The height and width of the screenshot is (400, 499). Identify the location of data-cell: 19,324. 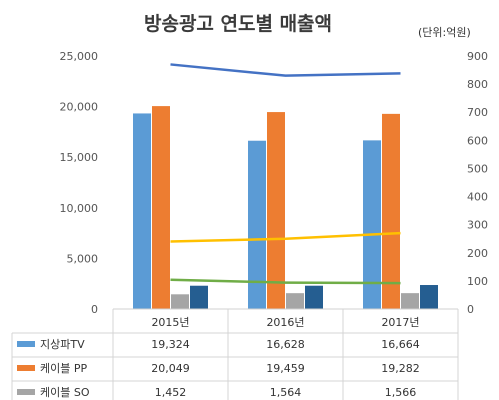
(170, 344).